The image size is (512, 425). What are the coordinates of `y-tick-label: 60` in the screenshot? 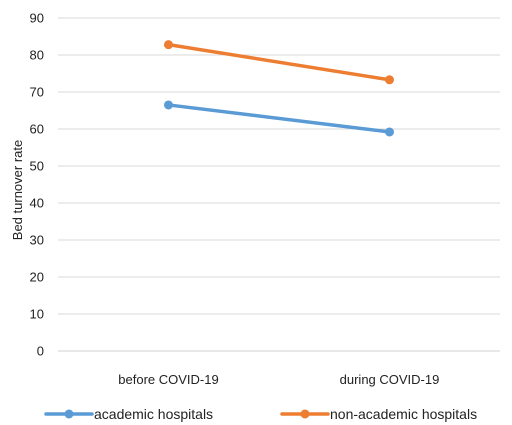 It's located at (37, 129).